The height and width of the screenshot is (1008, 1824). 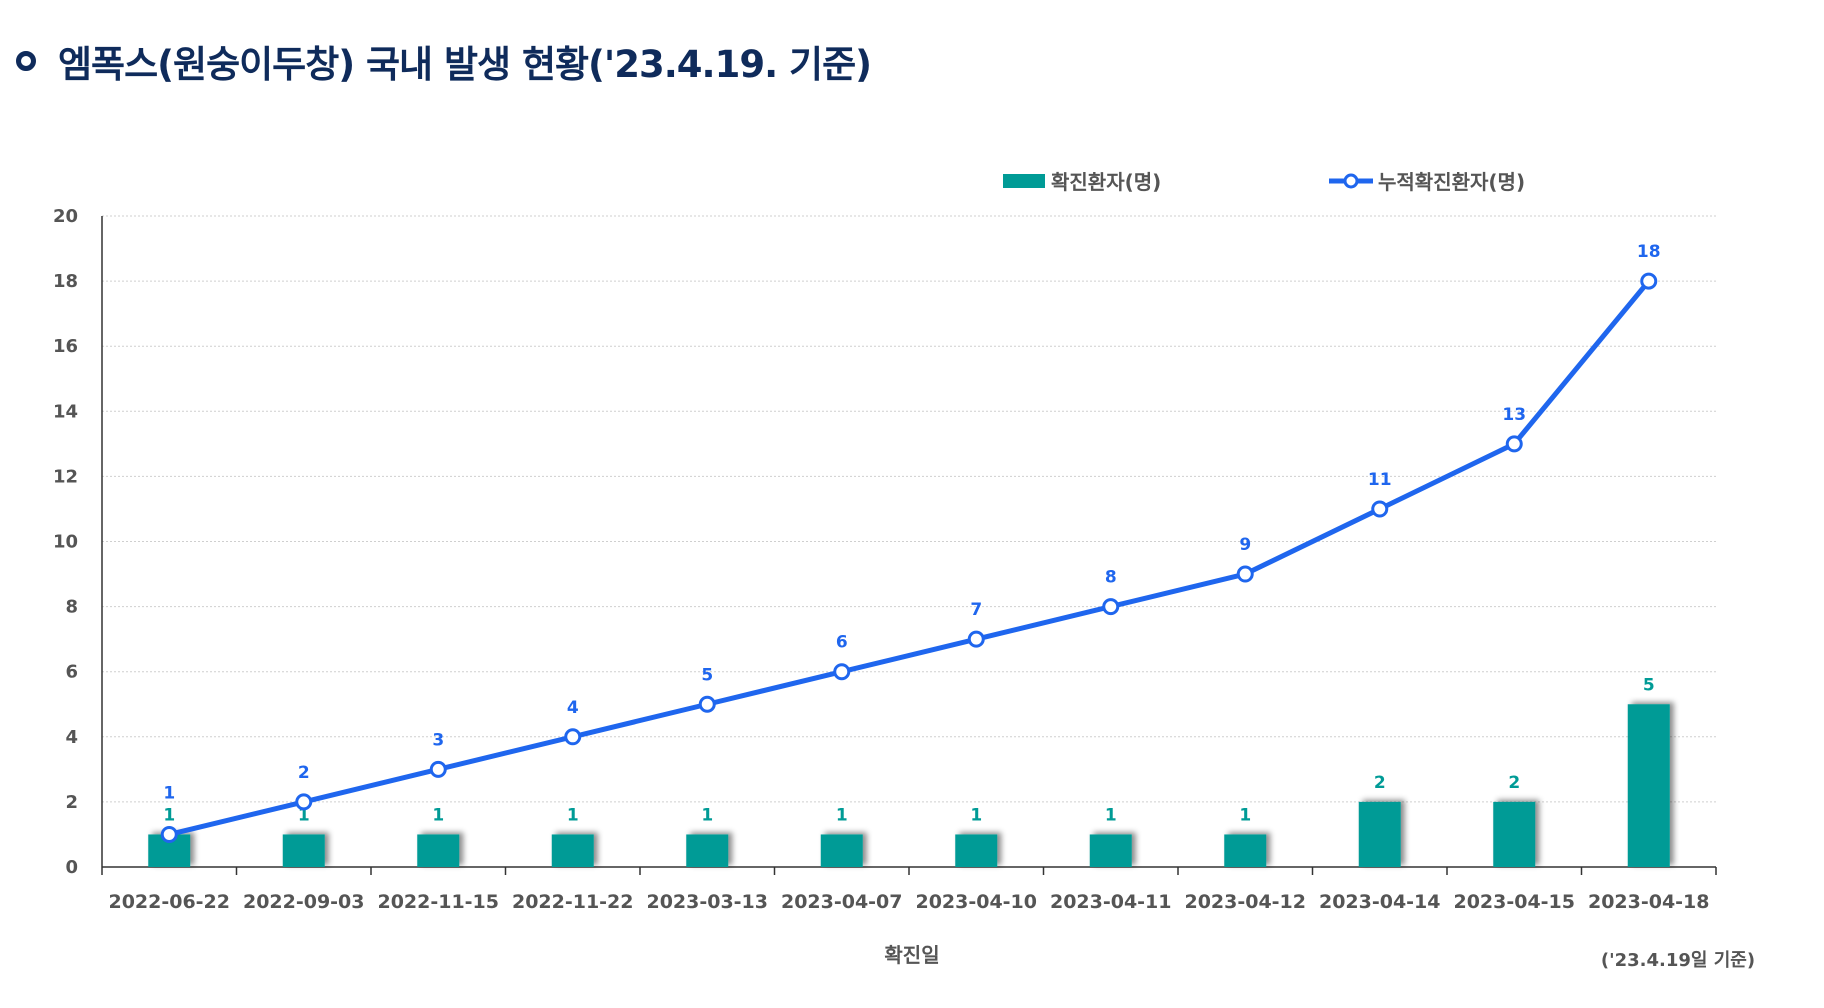 What do you see at coordinates (1380, 902) in the screenshot?
I see `x-tick-label: 2023-04-14` at bounding box center [1380, 902].